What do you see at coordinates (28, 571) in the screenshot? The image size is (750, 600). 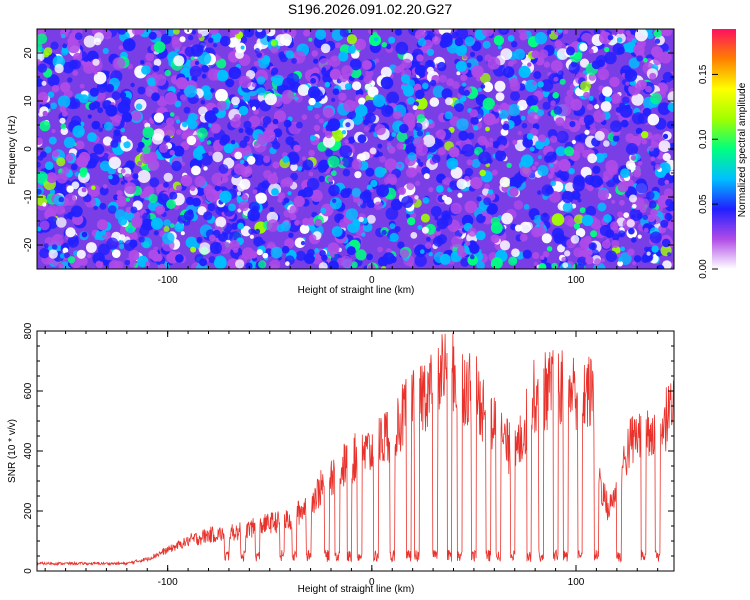 I see `y-tick-label: 0` at bounding box center [28, 571].